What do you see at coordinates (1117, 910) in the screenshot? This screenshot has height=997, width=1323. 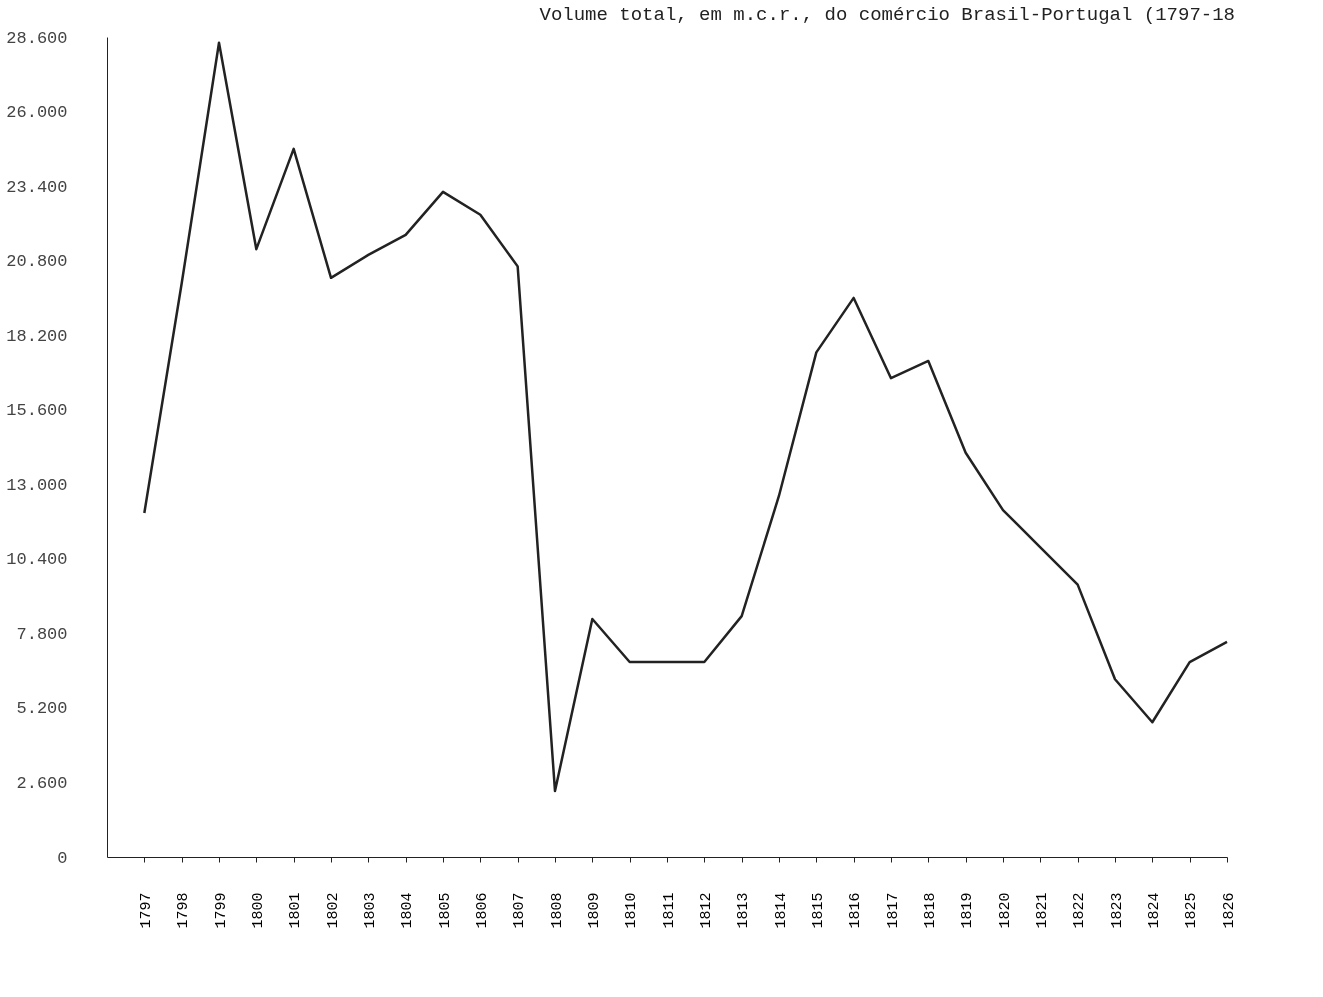 I see `x-tick-label: 1823` at bounding box center [1117, 910].